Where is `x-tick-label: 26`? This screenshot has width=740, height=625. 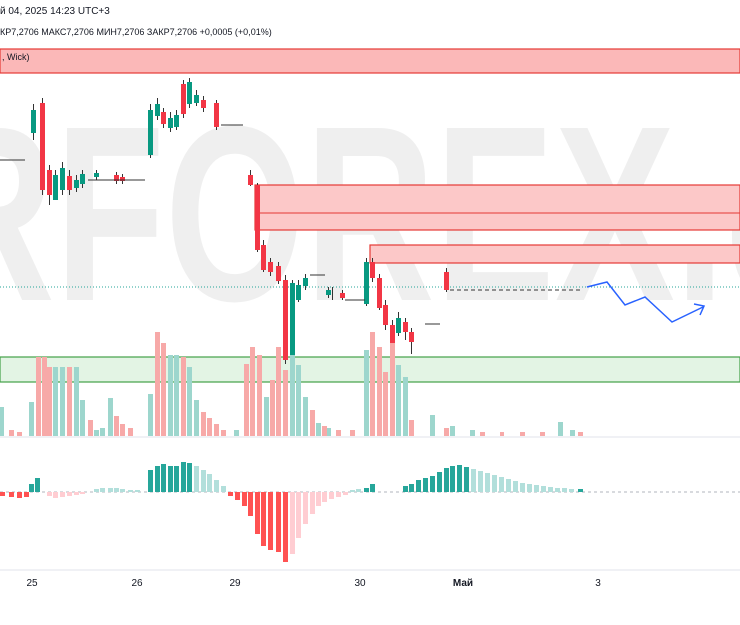
x-tick-label: 26 is located at coordinates (137, 583).